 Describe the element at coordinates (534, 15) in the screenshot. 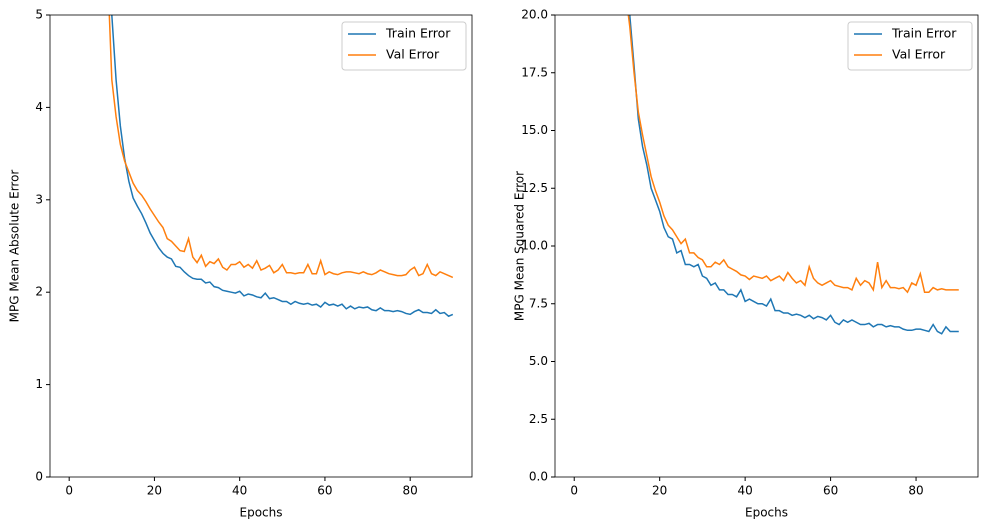

I see `y-tick-label: 20.0` at that location.